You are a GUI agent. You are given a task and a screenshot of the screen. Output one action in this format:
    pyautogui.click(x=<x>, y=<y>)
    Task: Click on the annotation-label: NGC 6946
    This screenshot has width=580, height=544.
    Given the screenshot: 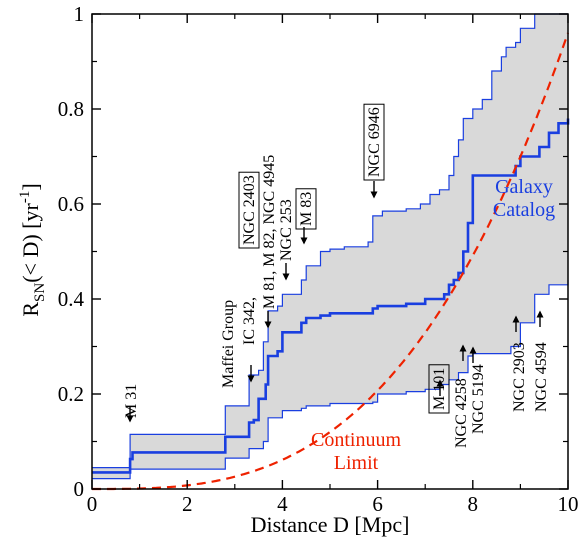 What is the action you would take?
    pyautogui.click(x=374, y=142)
    